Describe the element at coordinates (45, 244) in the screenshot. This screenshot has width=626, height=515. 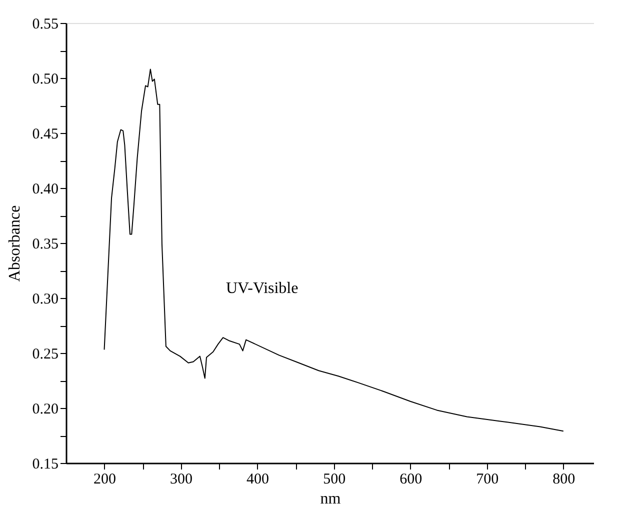
I see `y-tick-label: 0.35` at that location.